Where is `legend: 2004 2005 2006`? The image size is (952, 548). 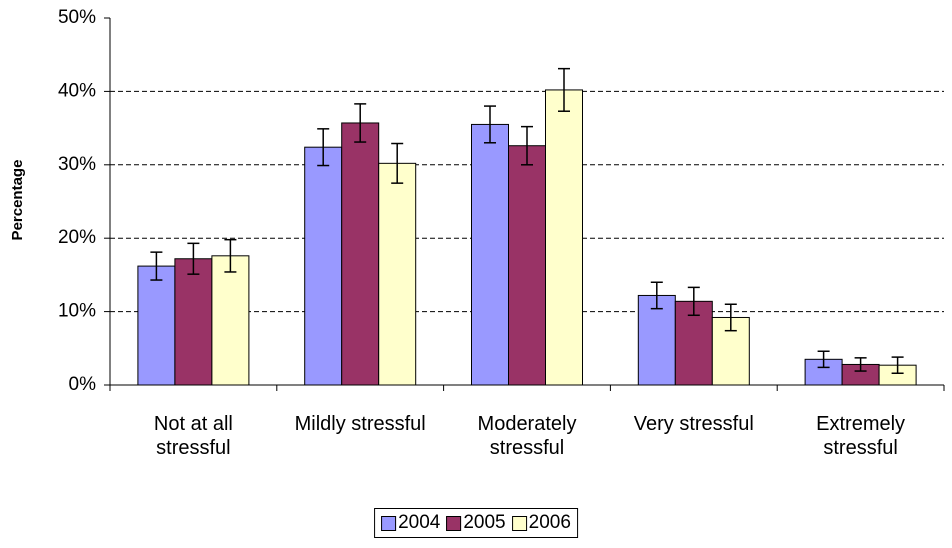
legend: 2004 2005 2006 is located at coordinates (476, 523).